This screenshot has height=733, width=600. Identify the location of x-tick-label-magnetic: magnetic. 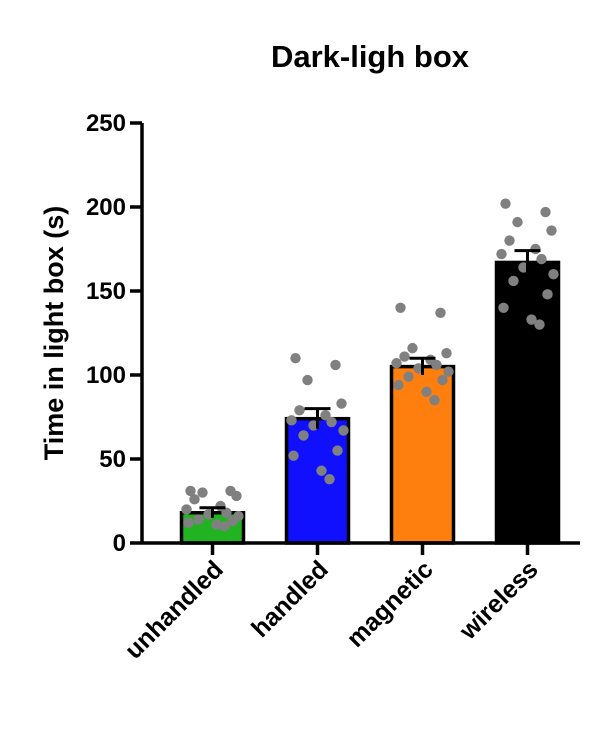
(389, 603).